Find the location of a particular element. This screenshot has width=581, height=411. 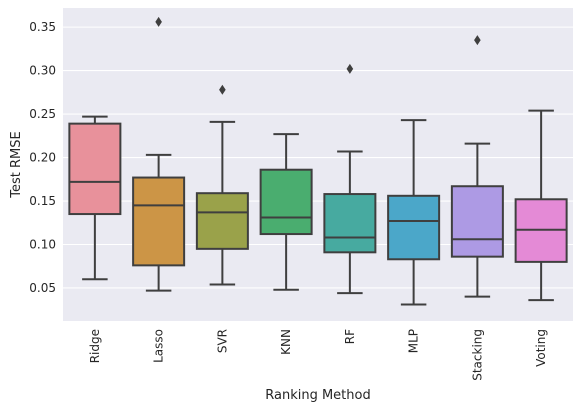

y-tick-label: 0.10 is located at coordinates (42, 244).